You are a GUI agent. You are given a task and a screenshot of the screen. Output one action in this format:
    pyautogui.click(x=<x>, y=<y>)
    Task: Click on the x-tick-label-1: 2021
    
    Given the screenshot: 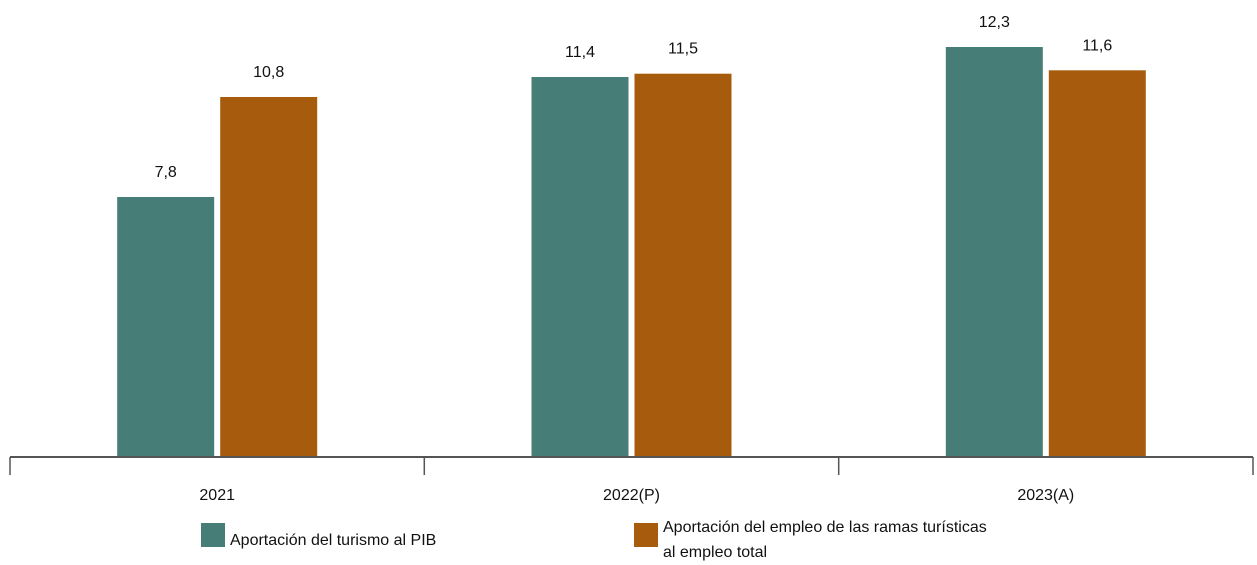 What is the action you would take?
    pyautogui.click(x=217, y=495)
    